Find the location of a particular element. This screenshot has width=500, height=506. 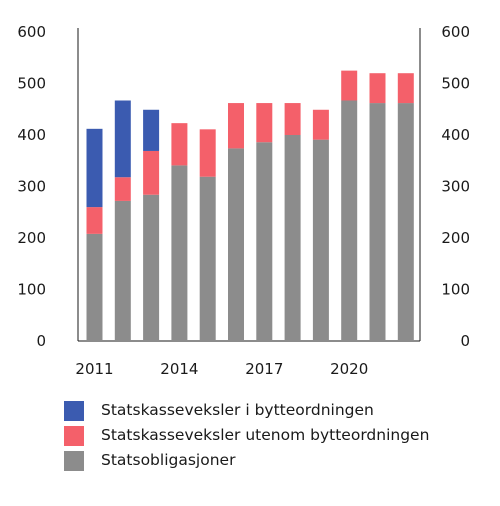

y-tick-label-right: 500 is located at coordinates (455, 84).